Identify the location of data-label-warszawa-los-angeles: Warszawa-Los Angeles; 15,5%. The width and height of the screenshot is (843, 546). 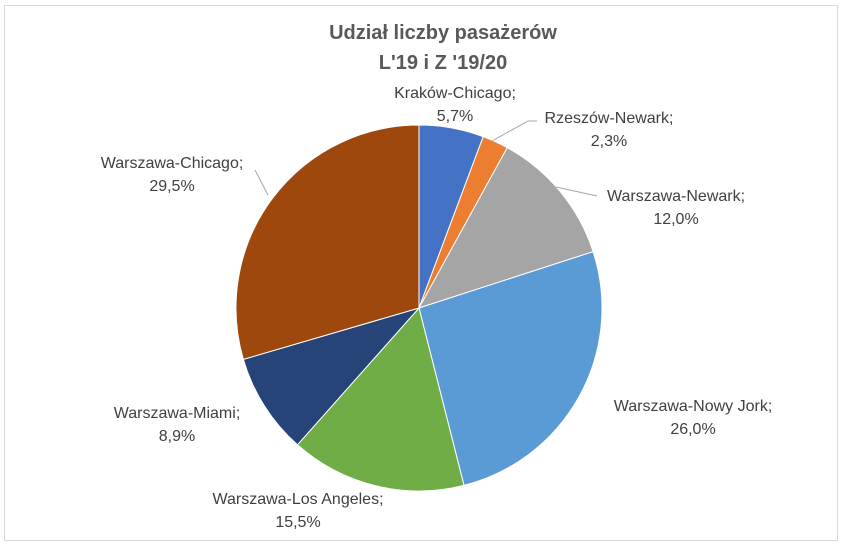
(297, 511).